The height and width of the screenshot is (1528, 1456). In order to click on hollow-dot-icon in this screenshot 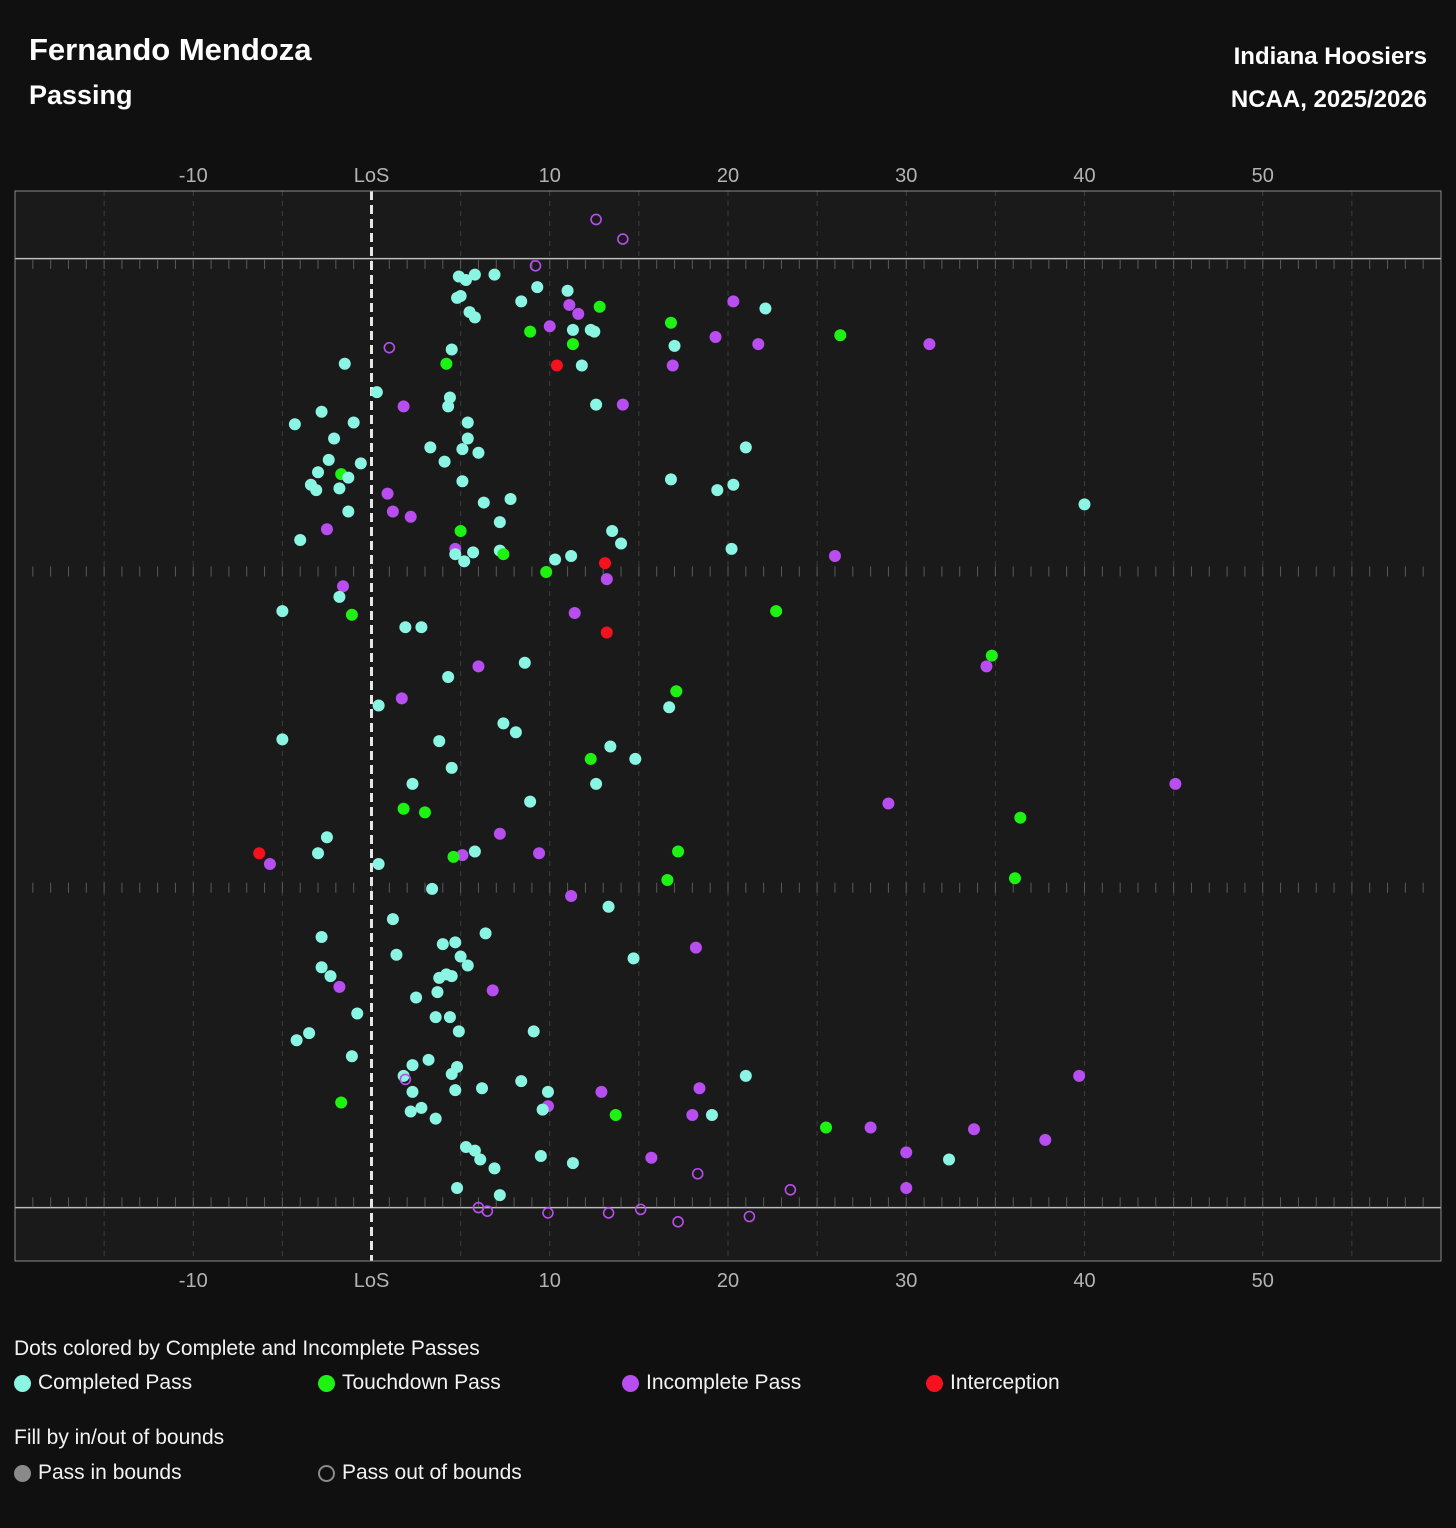, I will do `click(326, 1473)`.